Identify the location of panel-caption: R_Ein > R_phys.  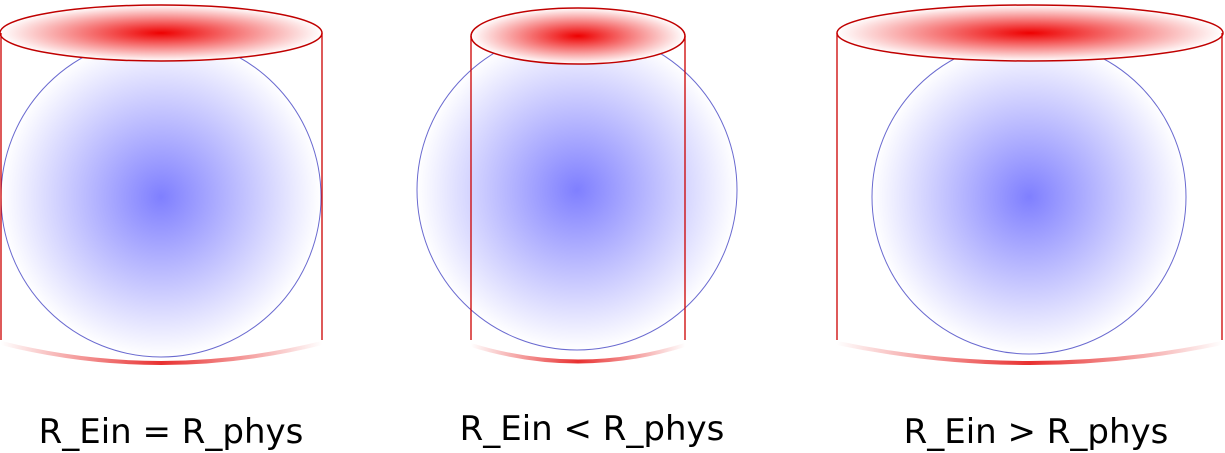
(1036, 432).